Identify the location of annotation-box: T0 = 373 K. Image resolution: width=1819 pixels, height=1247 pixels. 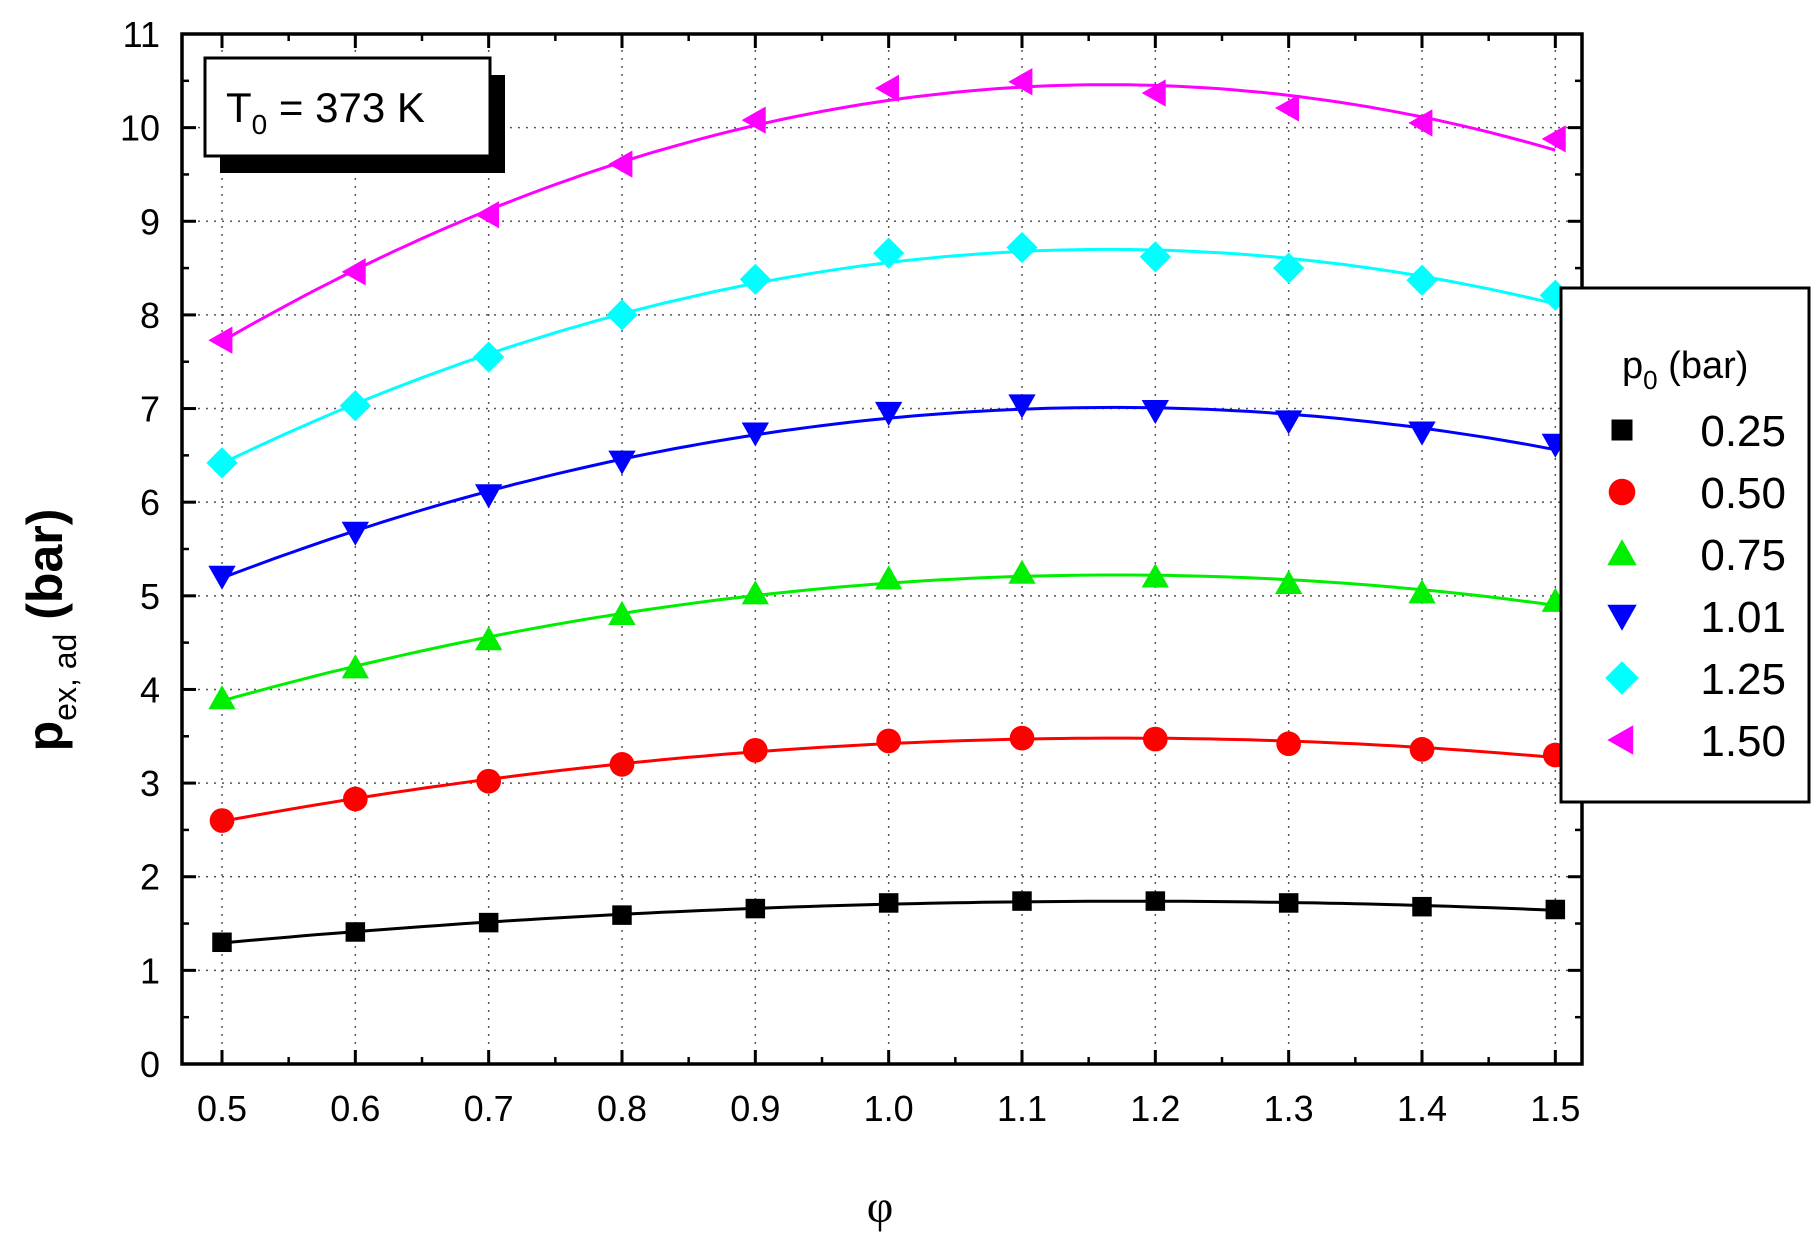
(354, 114).